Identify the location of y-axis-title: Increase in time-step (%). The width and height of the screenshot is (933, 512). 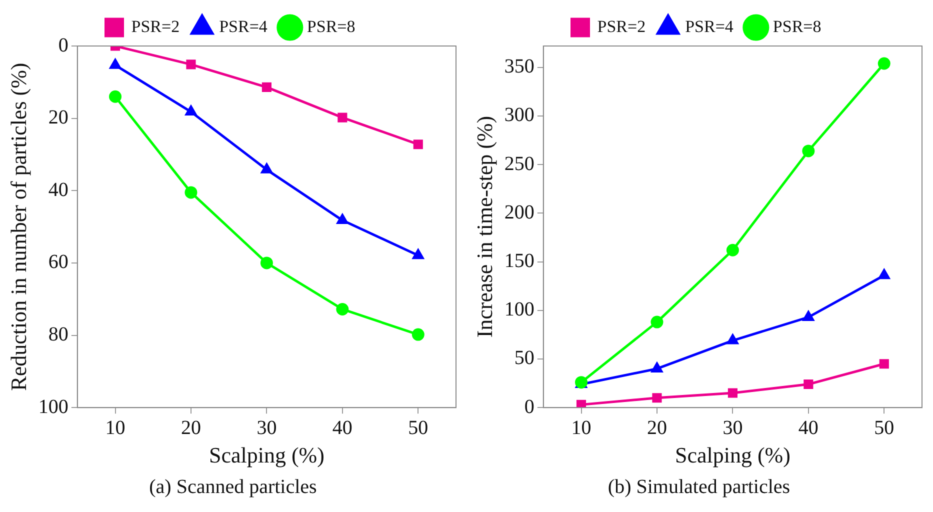
(484, 227).